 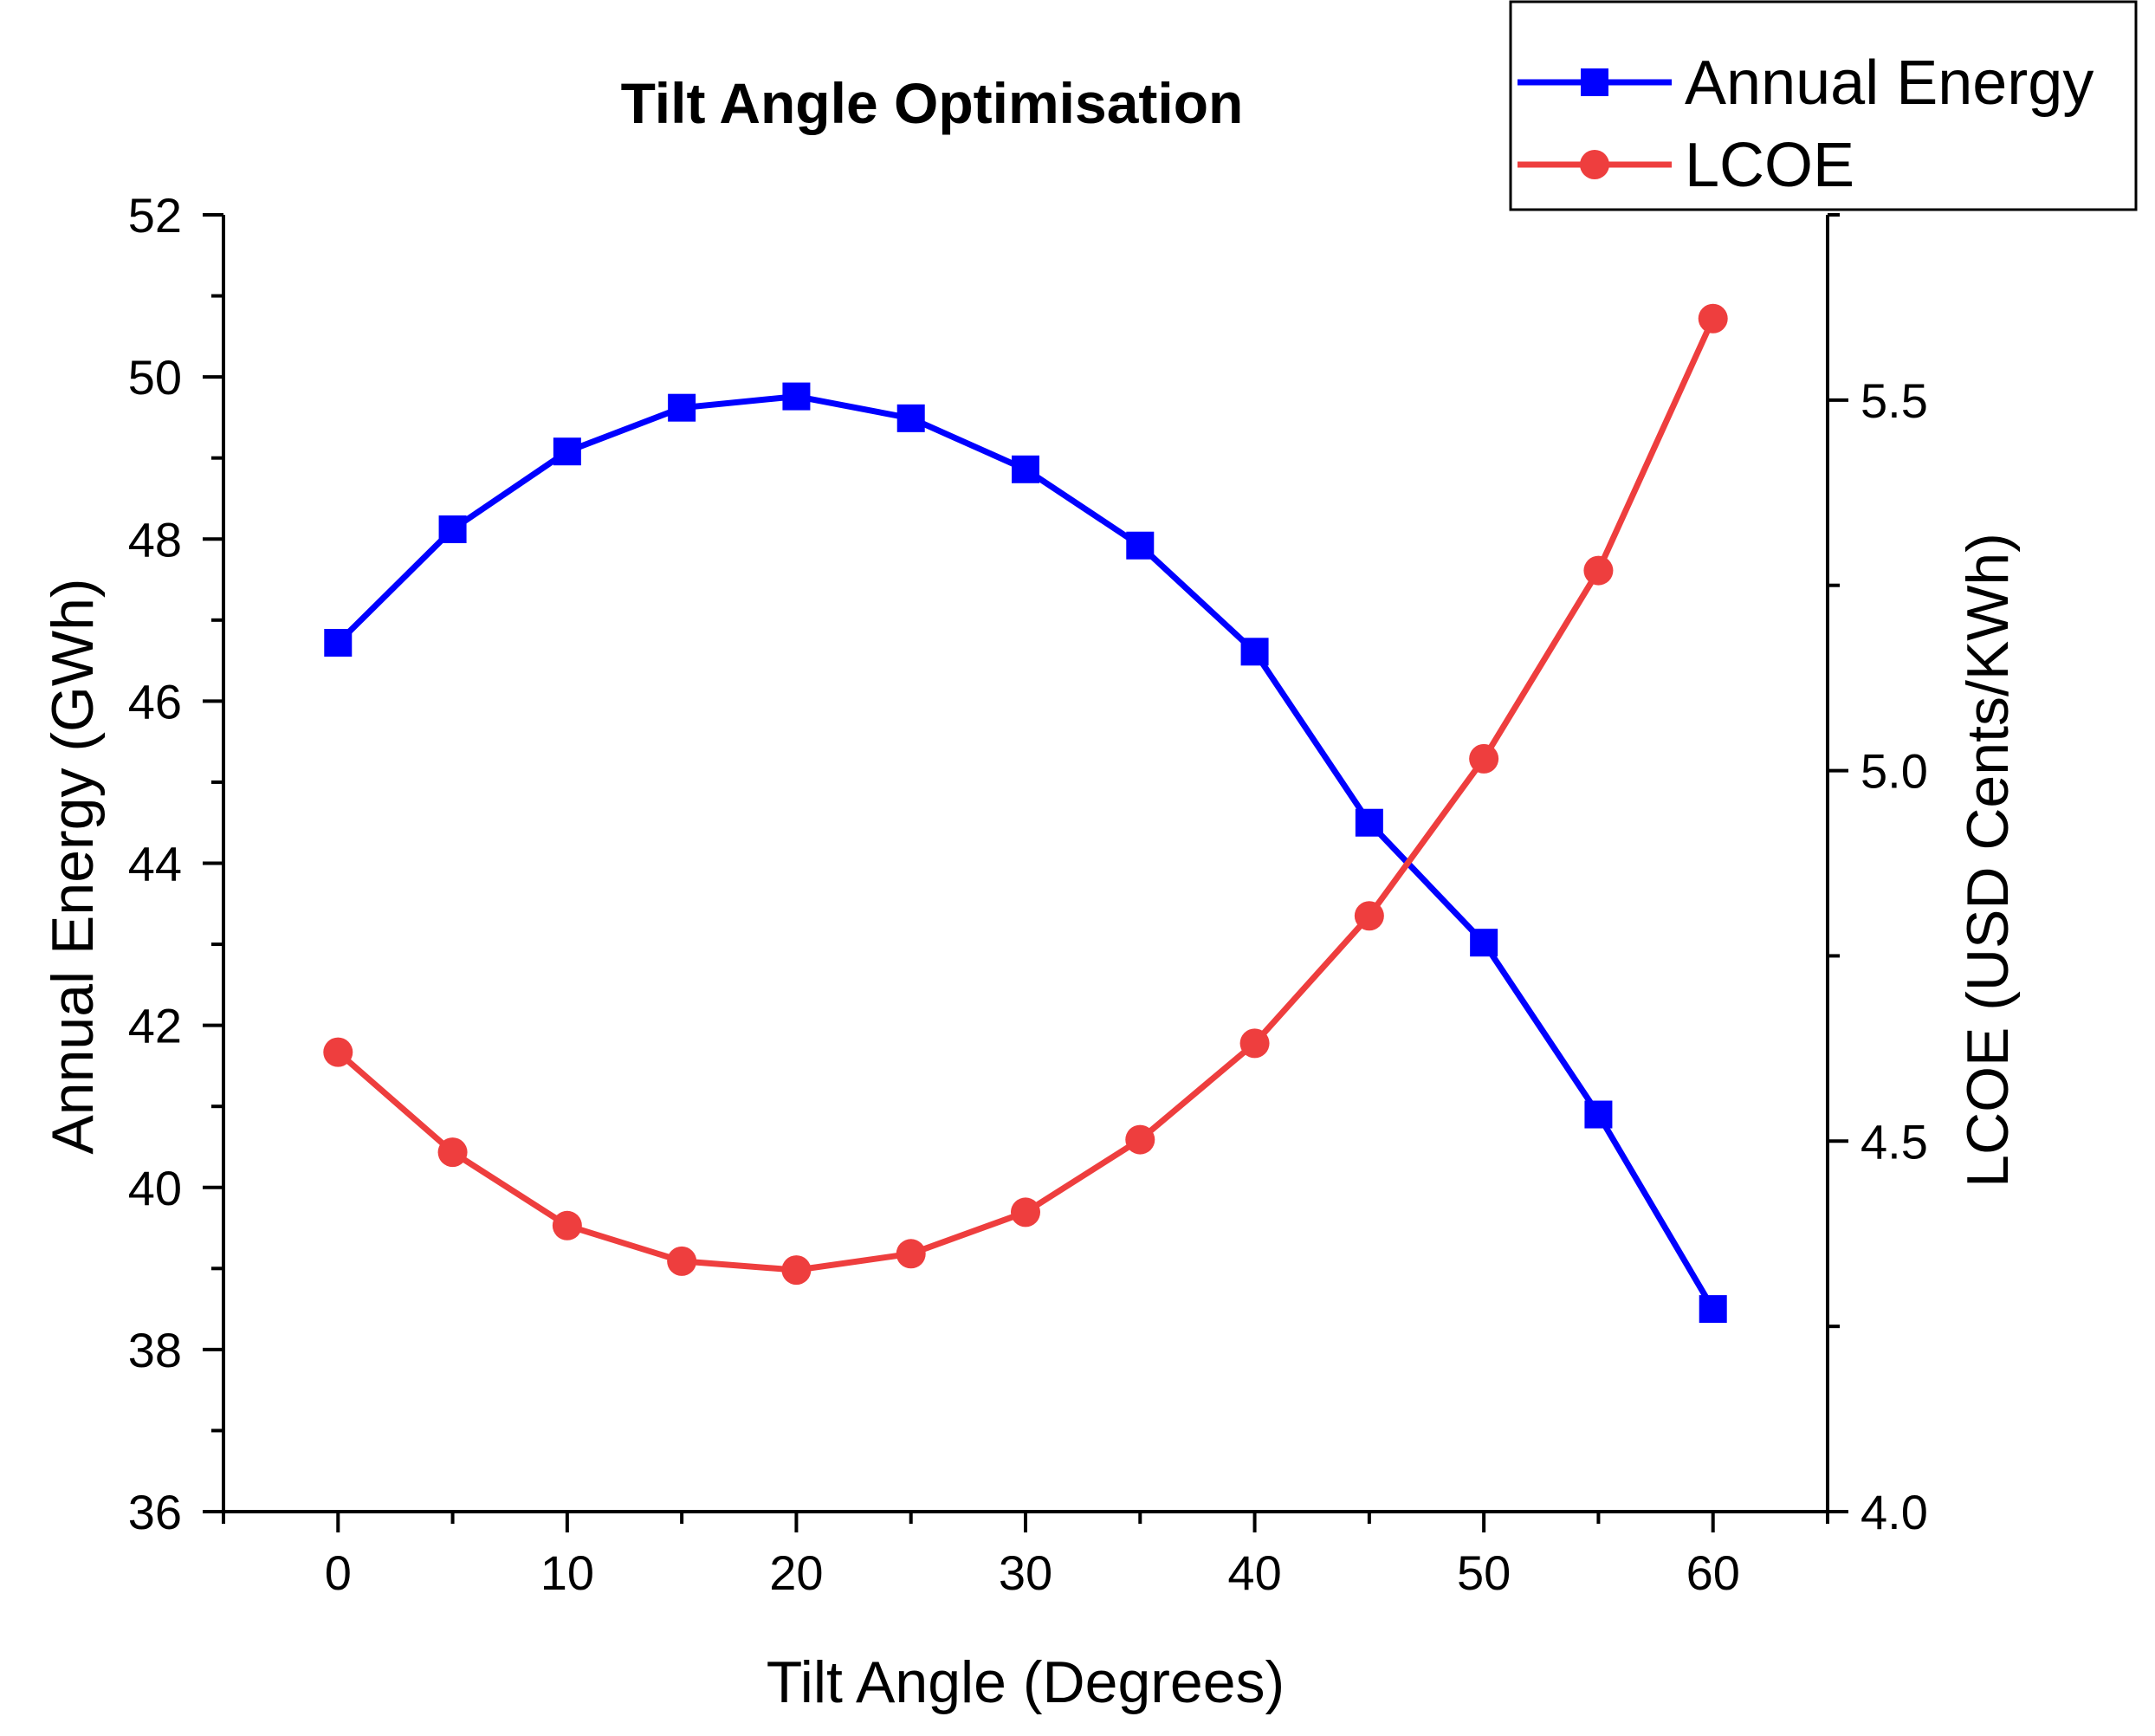 What do you see at coordinates (933, 103) in the screenshot?
I see `chart-title: Tilt Angle Optimisation` at bounding box center [933, 103].